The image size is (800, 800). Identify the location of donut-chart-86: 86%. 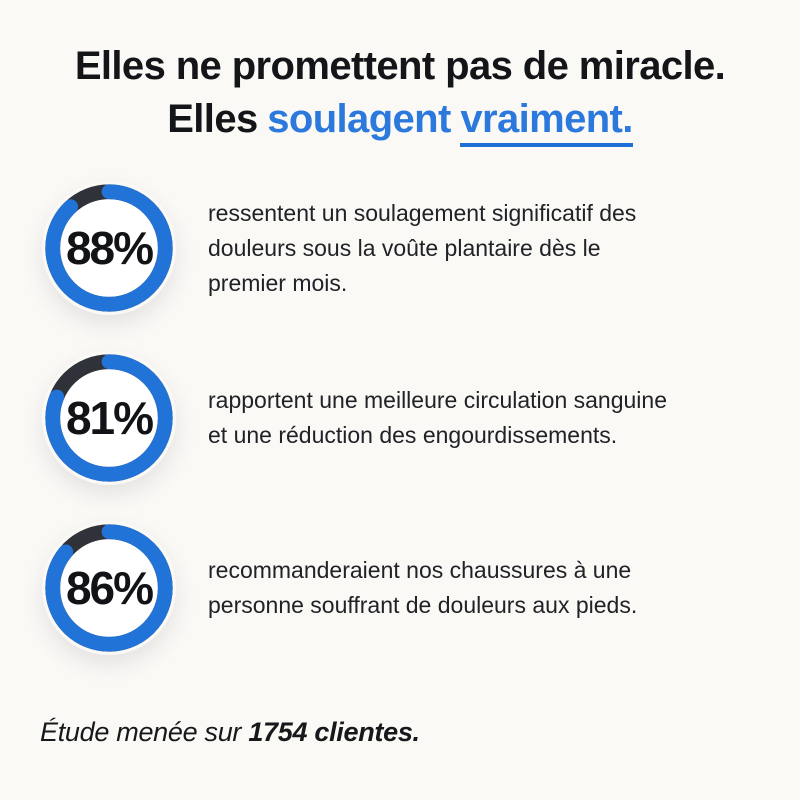
(109, 588).